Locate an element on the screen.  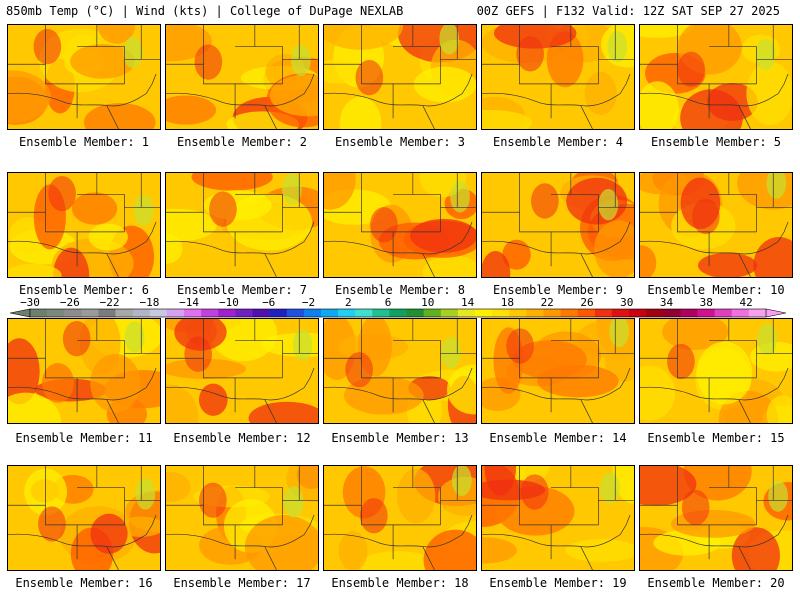
ensemble-member-label: Ensemble Member: 9 is located at coordinates (558, 290).